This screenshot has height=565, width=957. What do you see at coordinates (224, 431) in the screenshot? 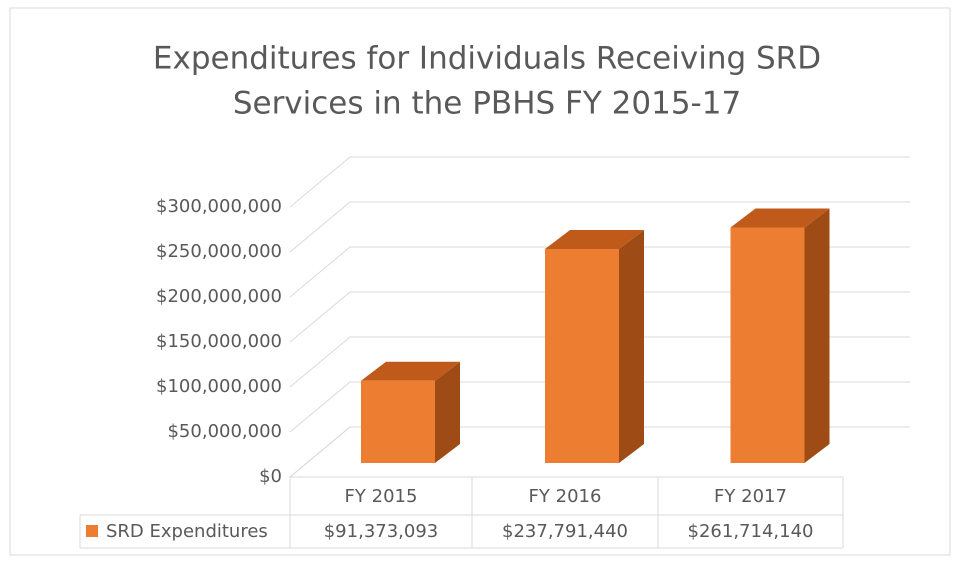
I see `y-tick-label: $50,000,000` at bounding box center [224, 431].